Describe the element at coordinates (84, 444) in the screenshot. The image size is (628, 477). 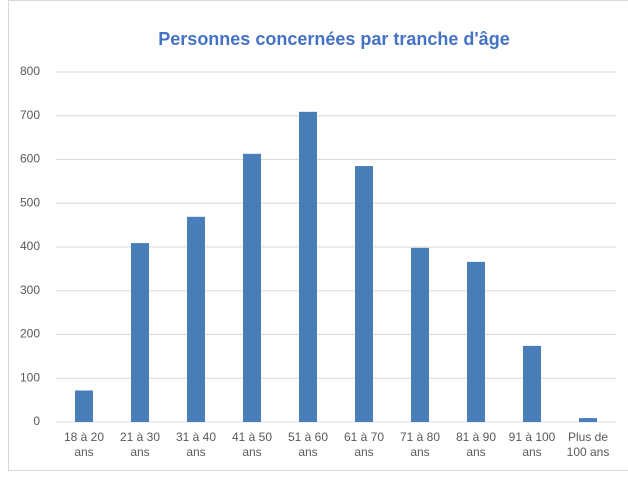
I see `x-tick-label: 18 à 20 ans` at that location.